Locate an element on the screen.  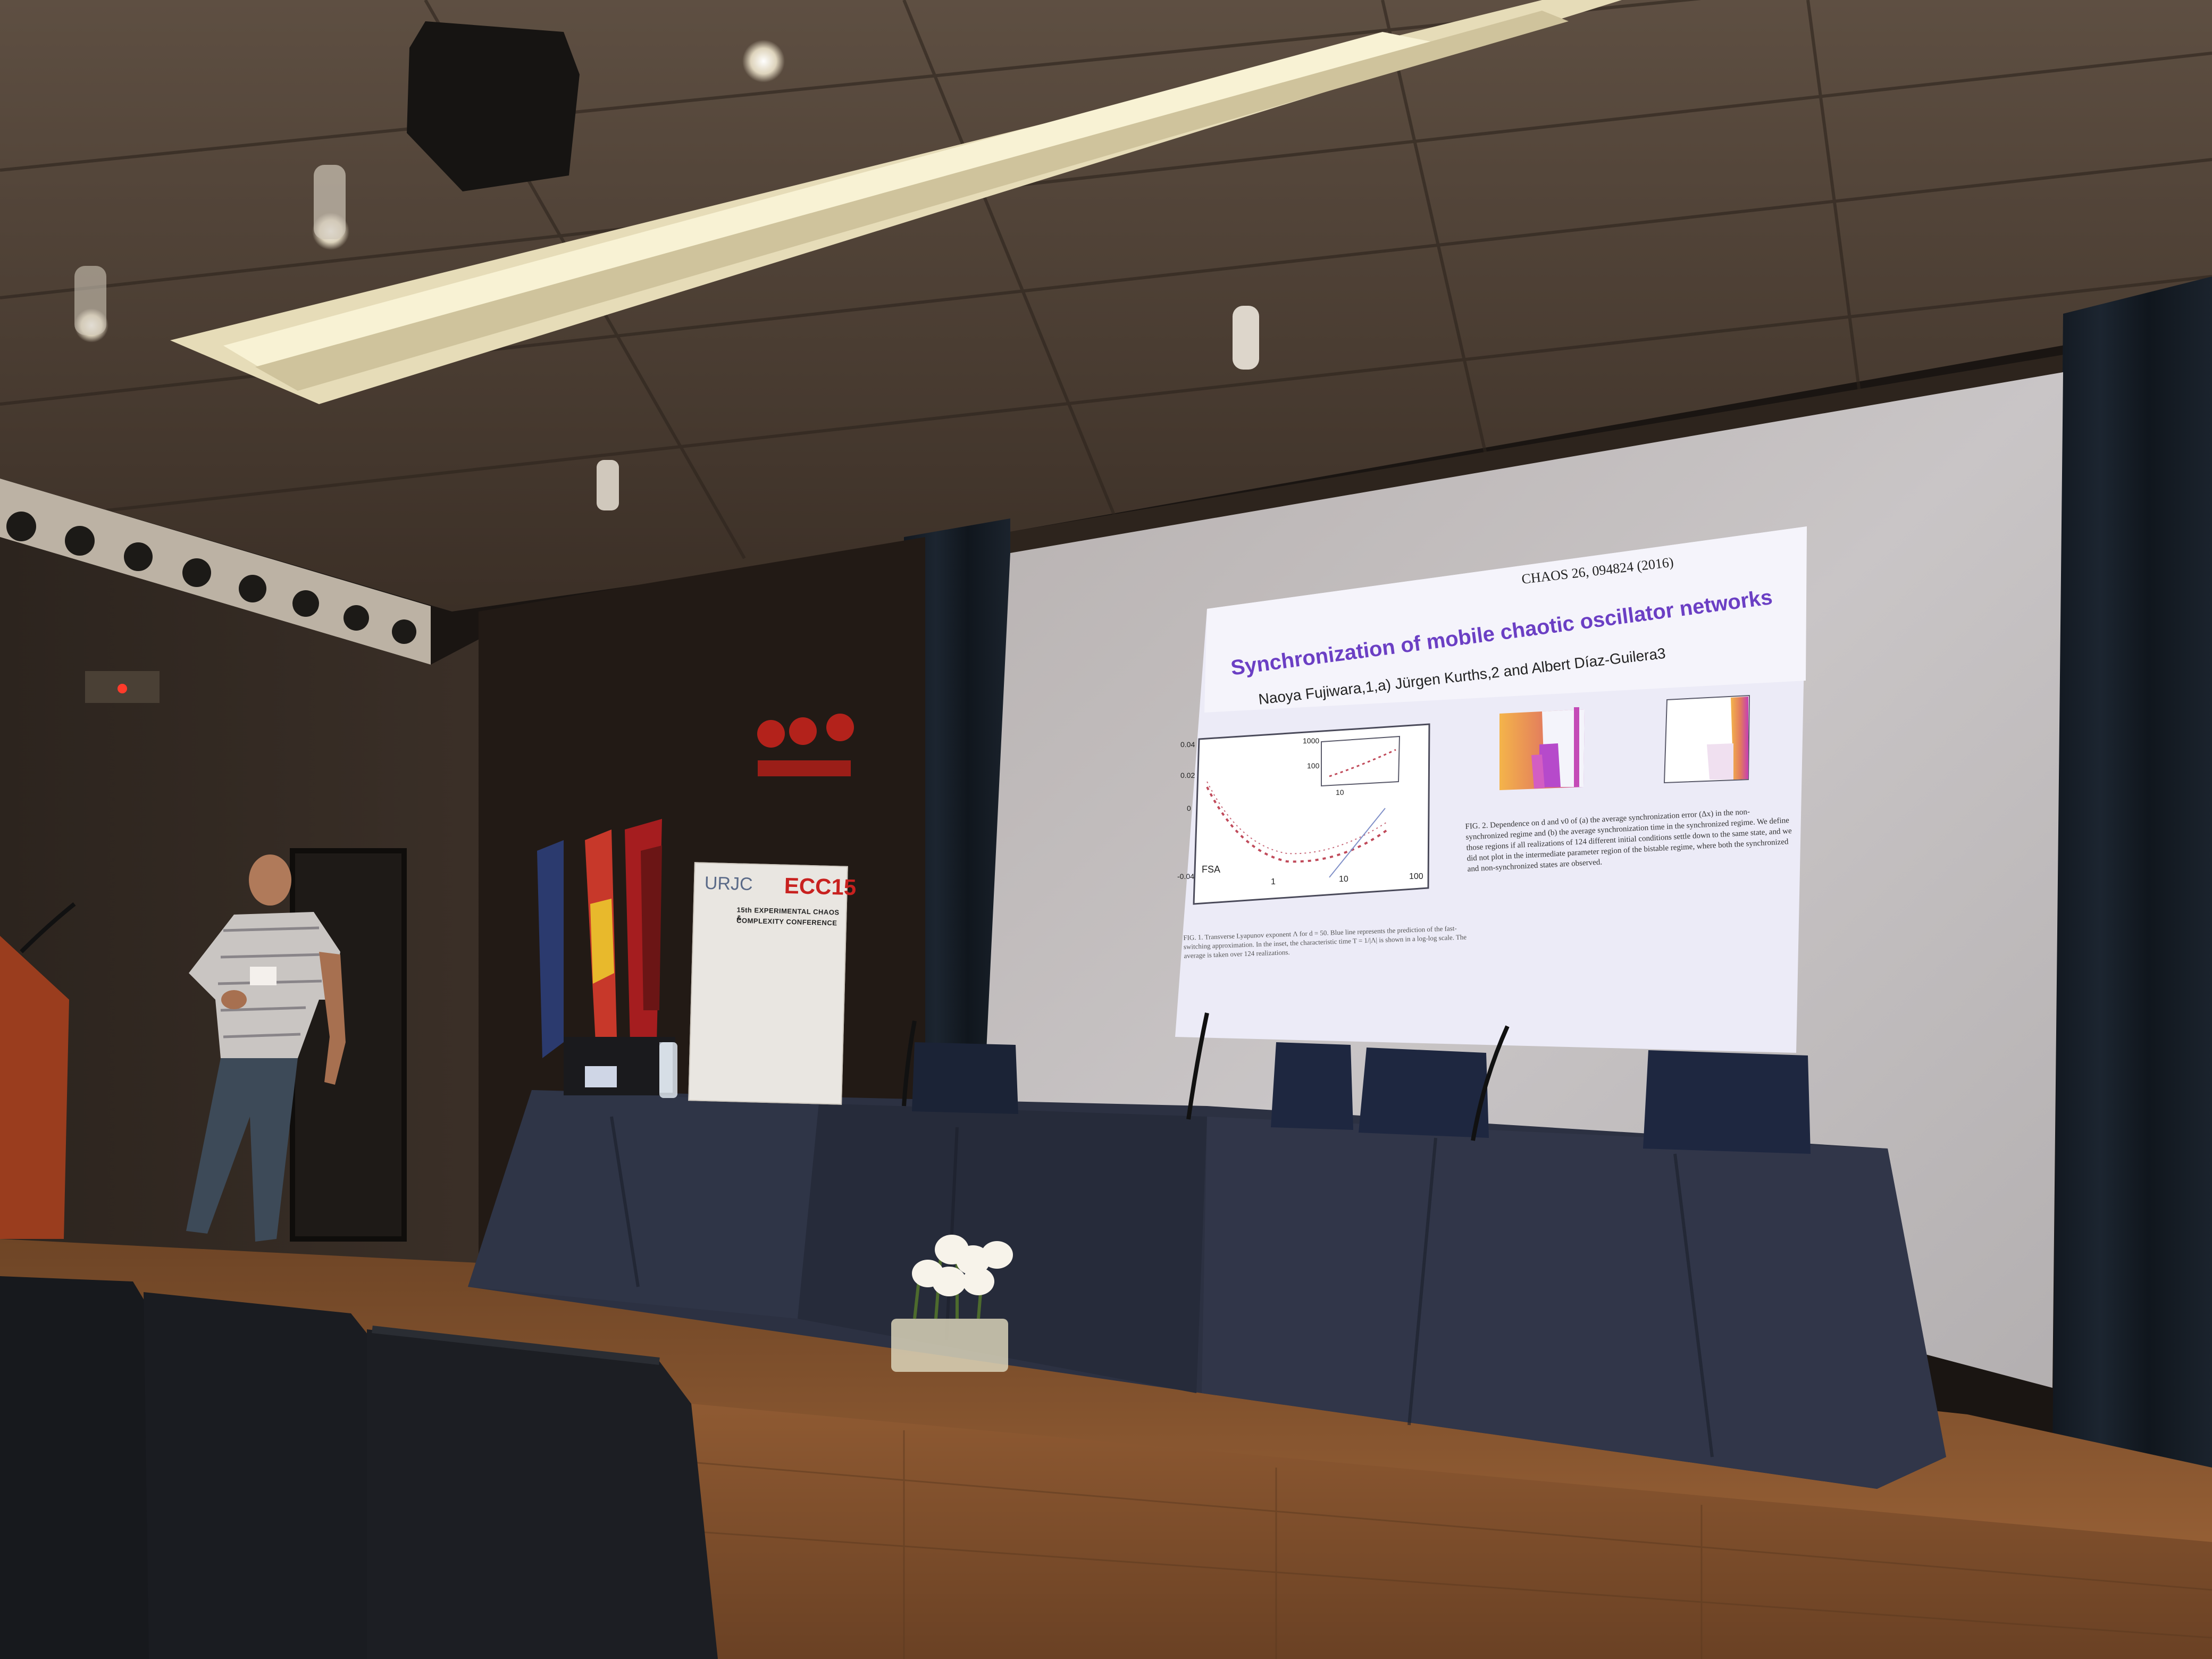
flags is located at coordinates (599, 938).